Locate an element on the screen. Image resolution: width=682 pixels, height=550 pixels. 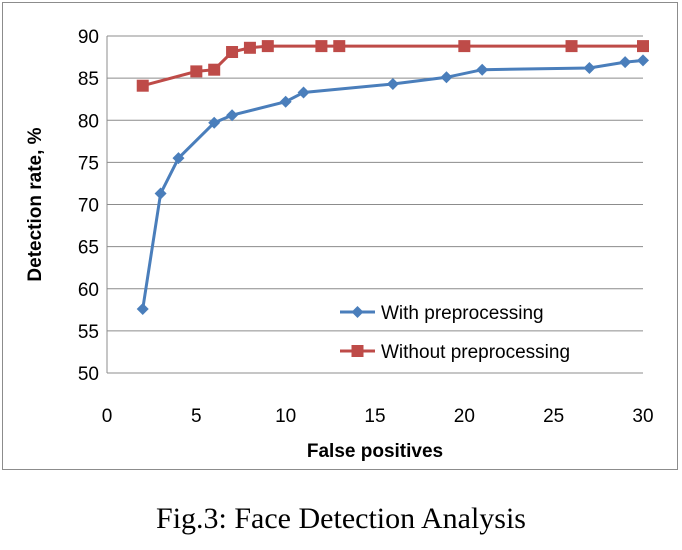
y-tick-label: 50 is located at coordinates (88, 374).